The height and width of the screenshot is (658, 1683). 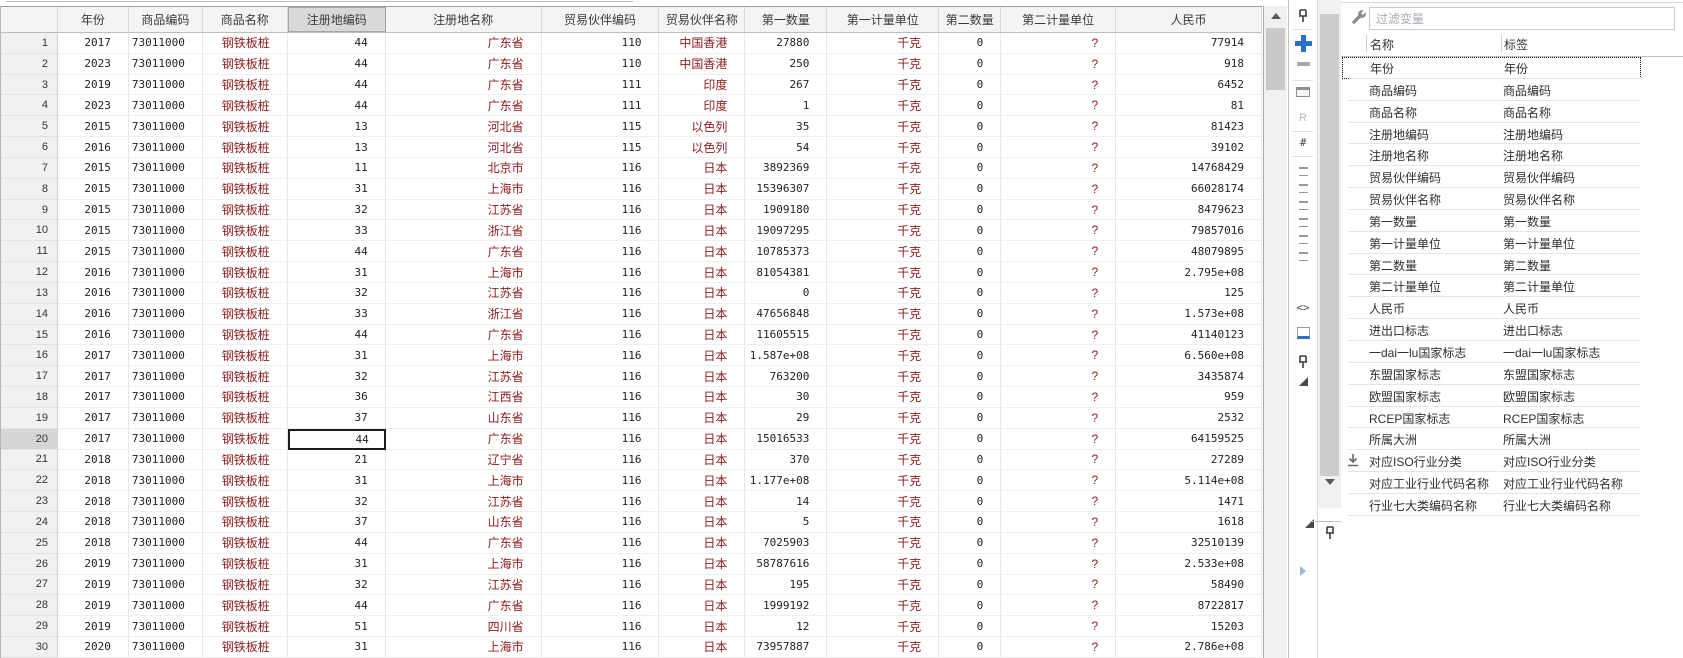 I want to click on grid-cell: 6452, so click(x=1189, y=85).